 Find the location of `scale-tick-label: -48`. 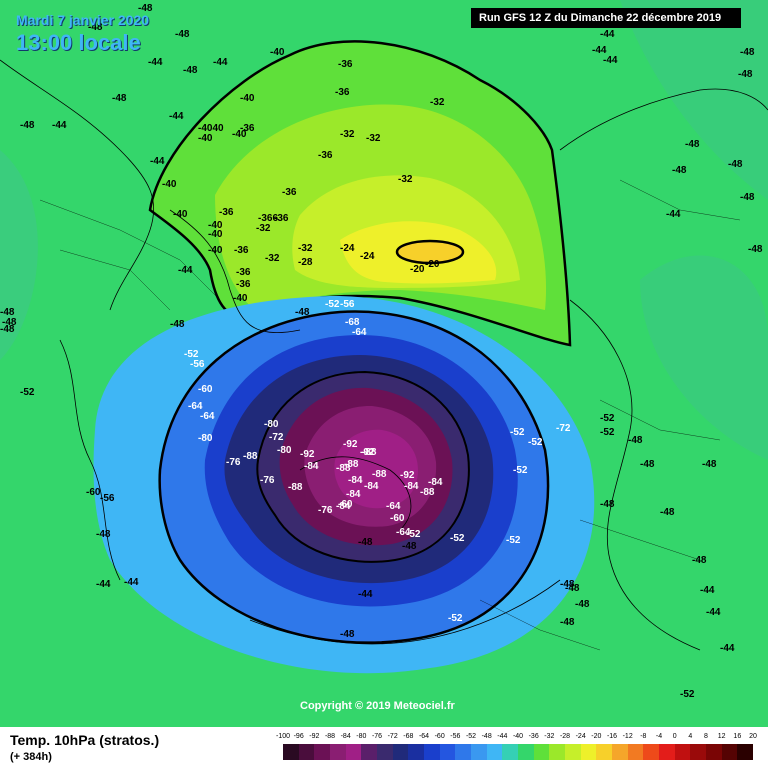

scale-tick-label: -48 is located at coordinates (486, 736).